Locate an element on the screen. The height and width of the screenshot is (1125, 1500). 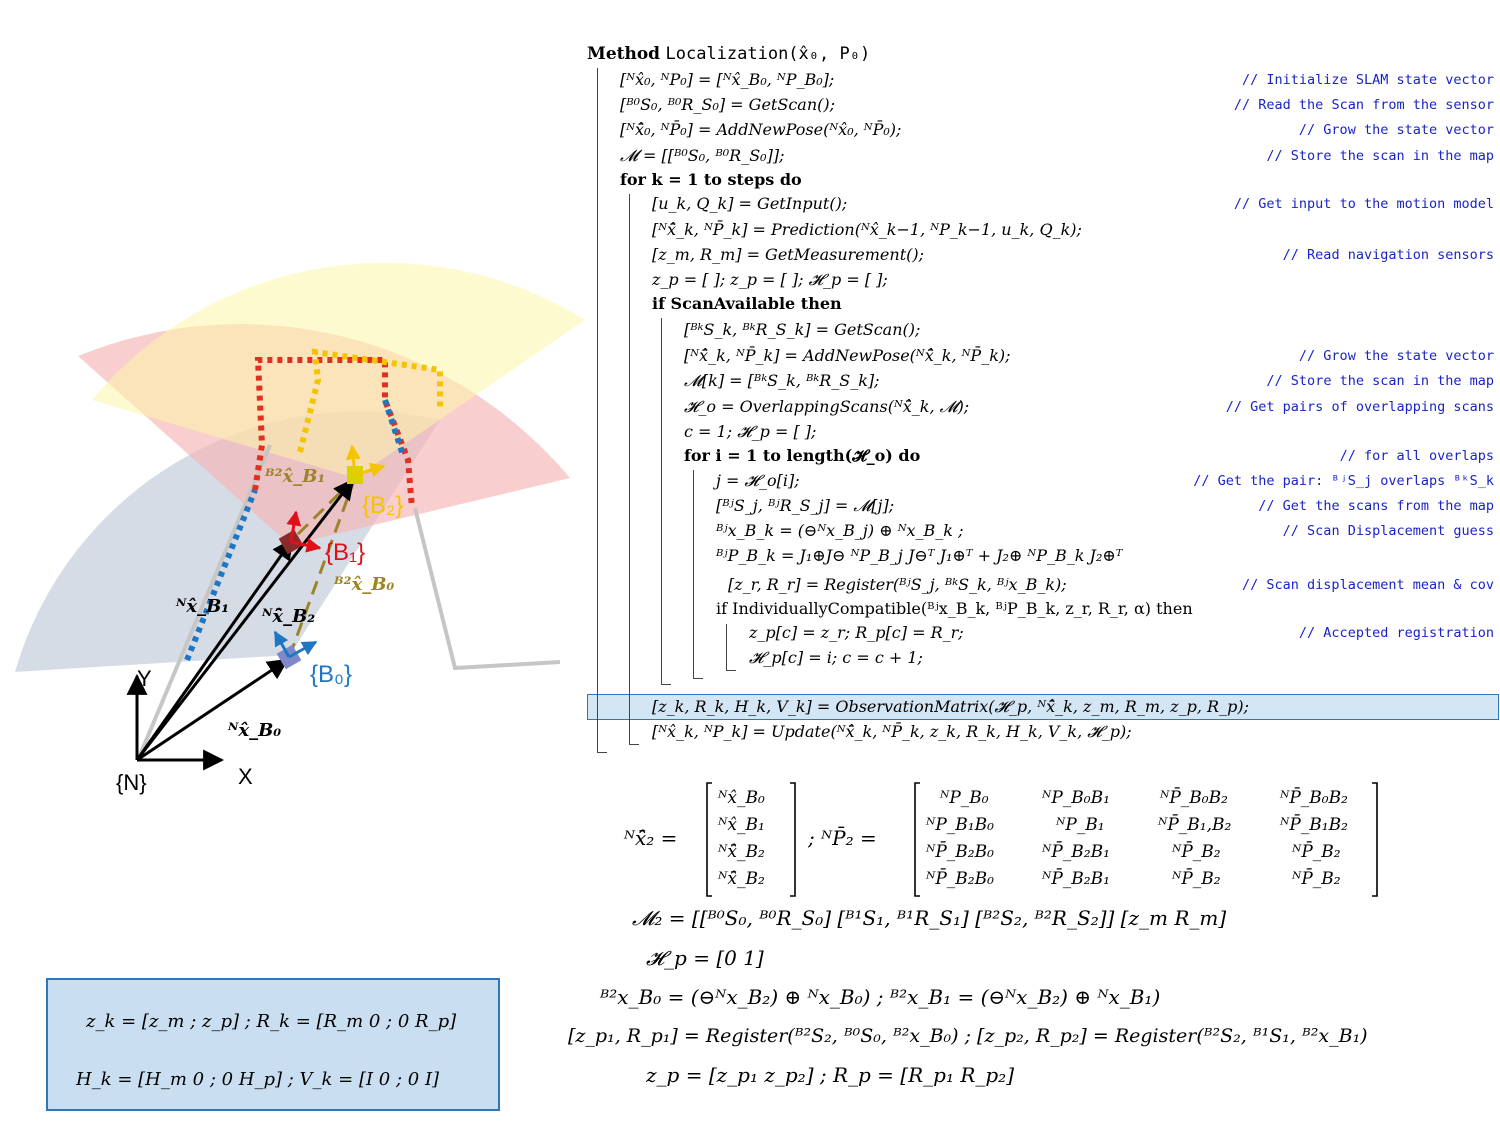
cov-cell: ᴺP̄_B₁B₂ is located at coordinates (1314, 825).